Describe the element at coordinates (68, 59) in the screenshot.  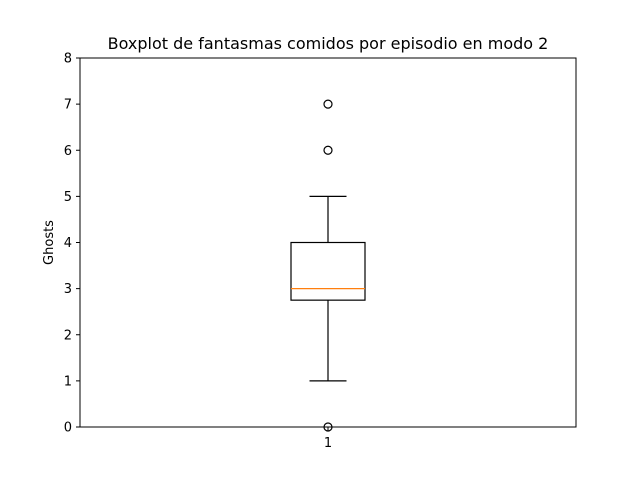
I see `y-tick-label: 8` at that location.